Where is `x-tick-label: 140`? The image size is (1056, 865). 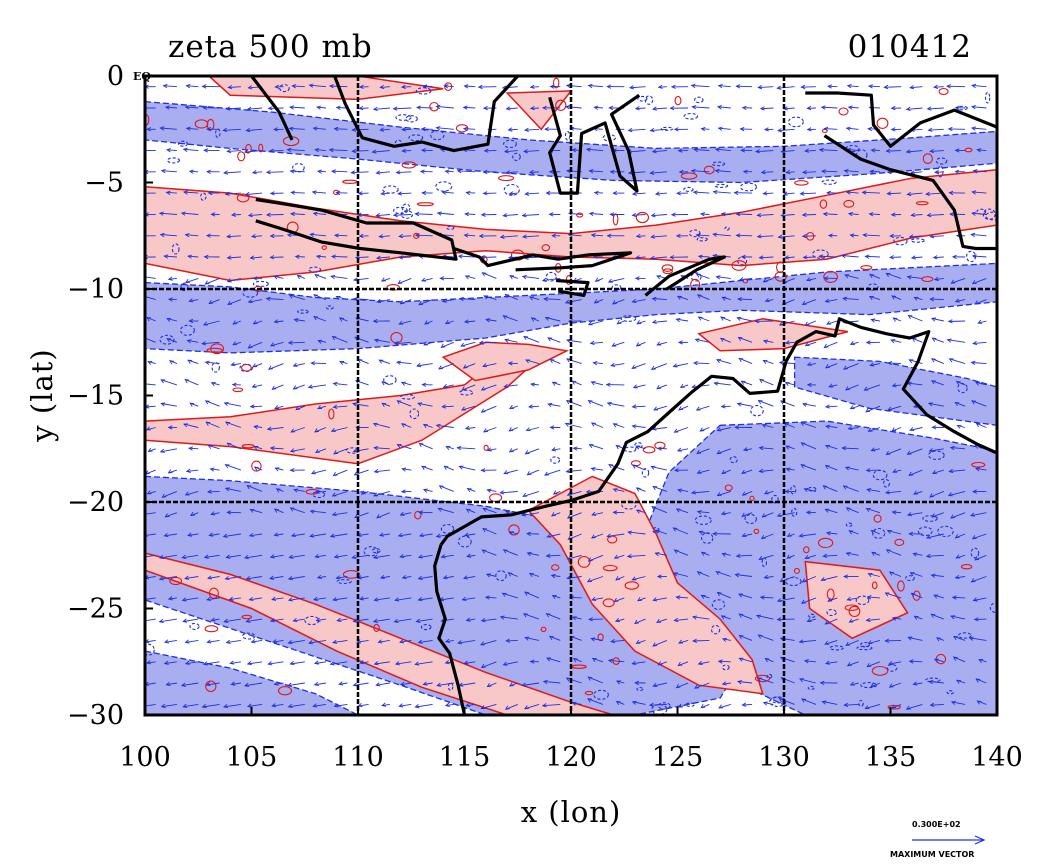
x-tick-label: 140 is located at coordinates (997, 757).